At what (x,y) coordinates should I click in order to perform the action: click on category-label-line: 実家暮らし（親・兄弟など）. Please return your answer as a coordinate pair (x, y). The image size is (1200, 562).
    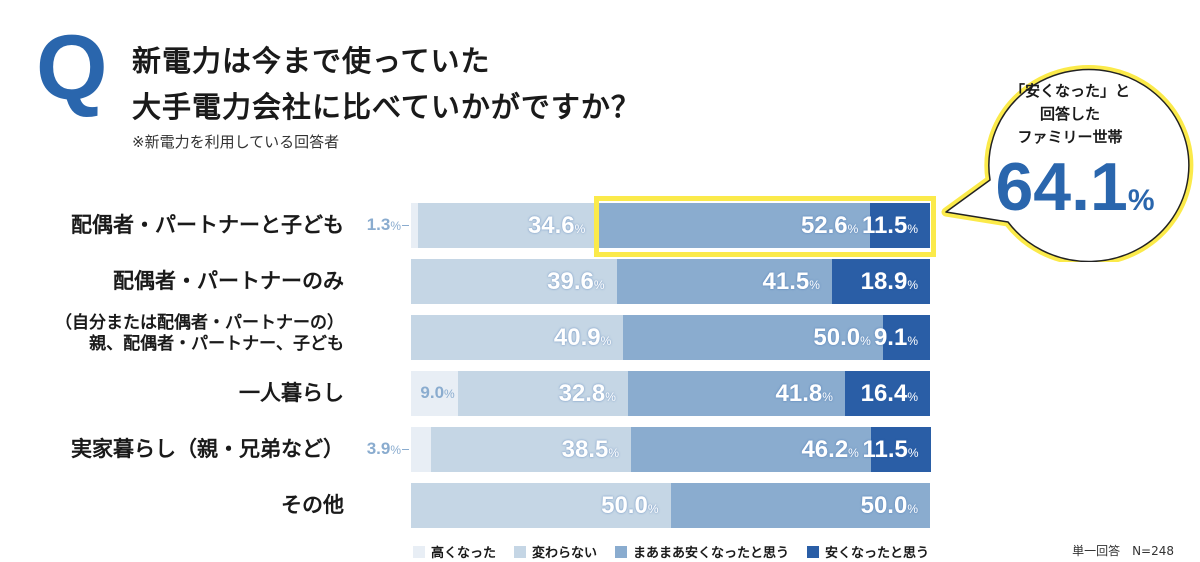
    Looking at the image, I should click on (207, 449).